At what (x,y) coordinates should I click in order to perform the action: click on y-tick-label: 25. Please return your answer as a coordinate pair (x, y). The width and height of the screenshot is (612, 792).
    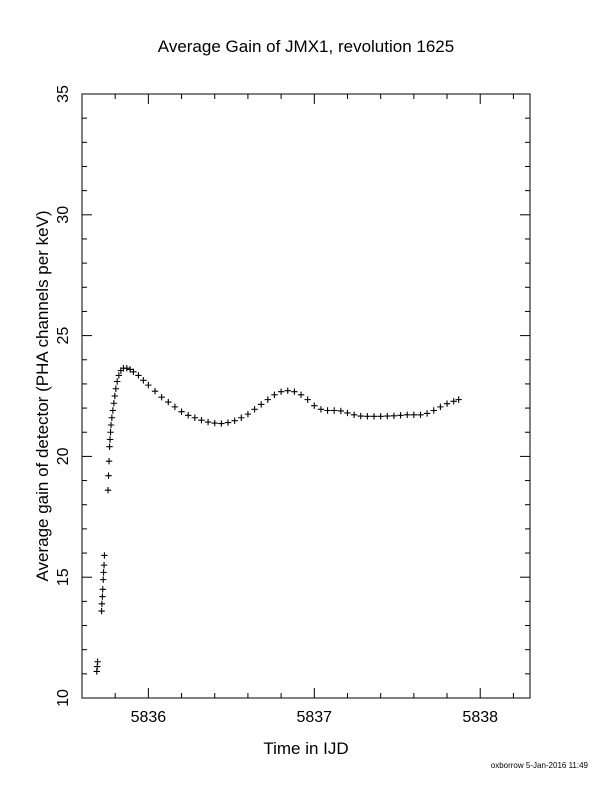
    Looking at the image, I should click on (63, 336).